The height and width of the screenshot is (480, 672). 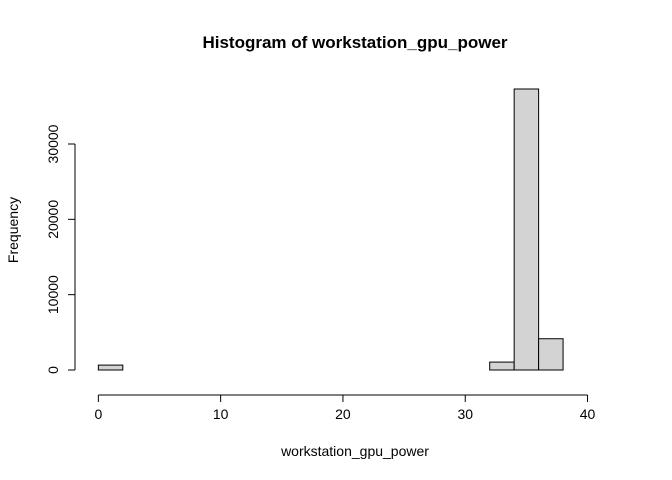 What do you see at coordinates (53, 143) in the screenshot?
I see `y-tick-label-3: 30000` at bounding box center [53, 143].